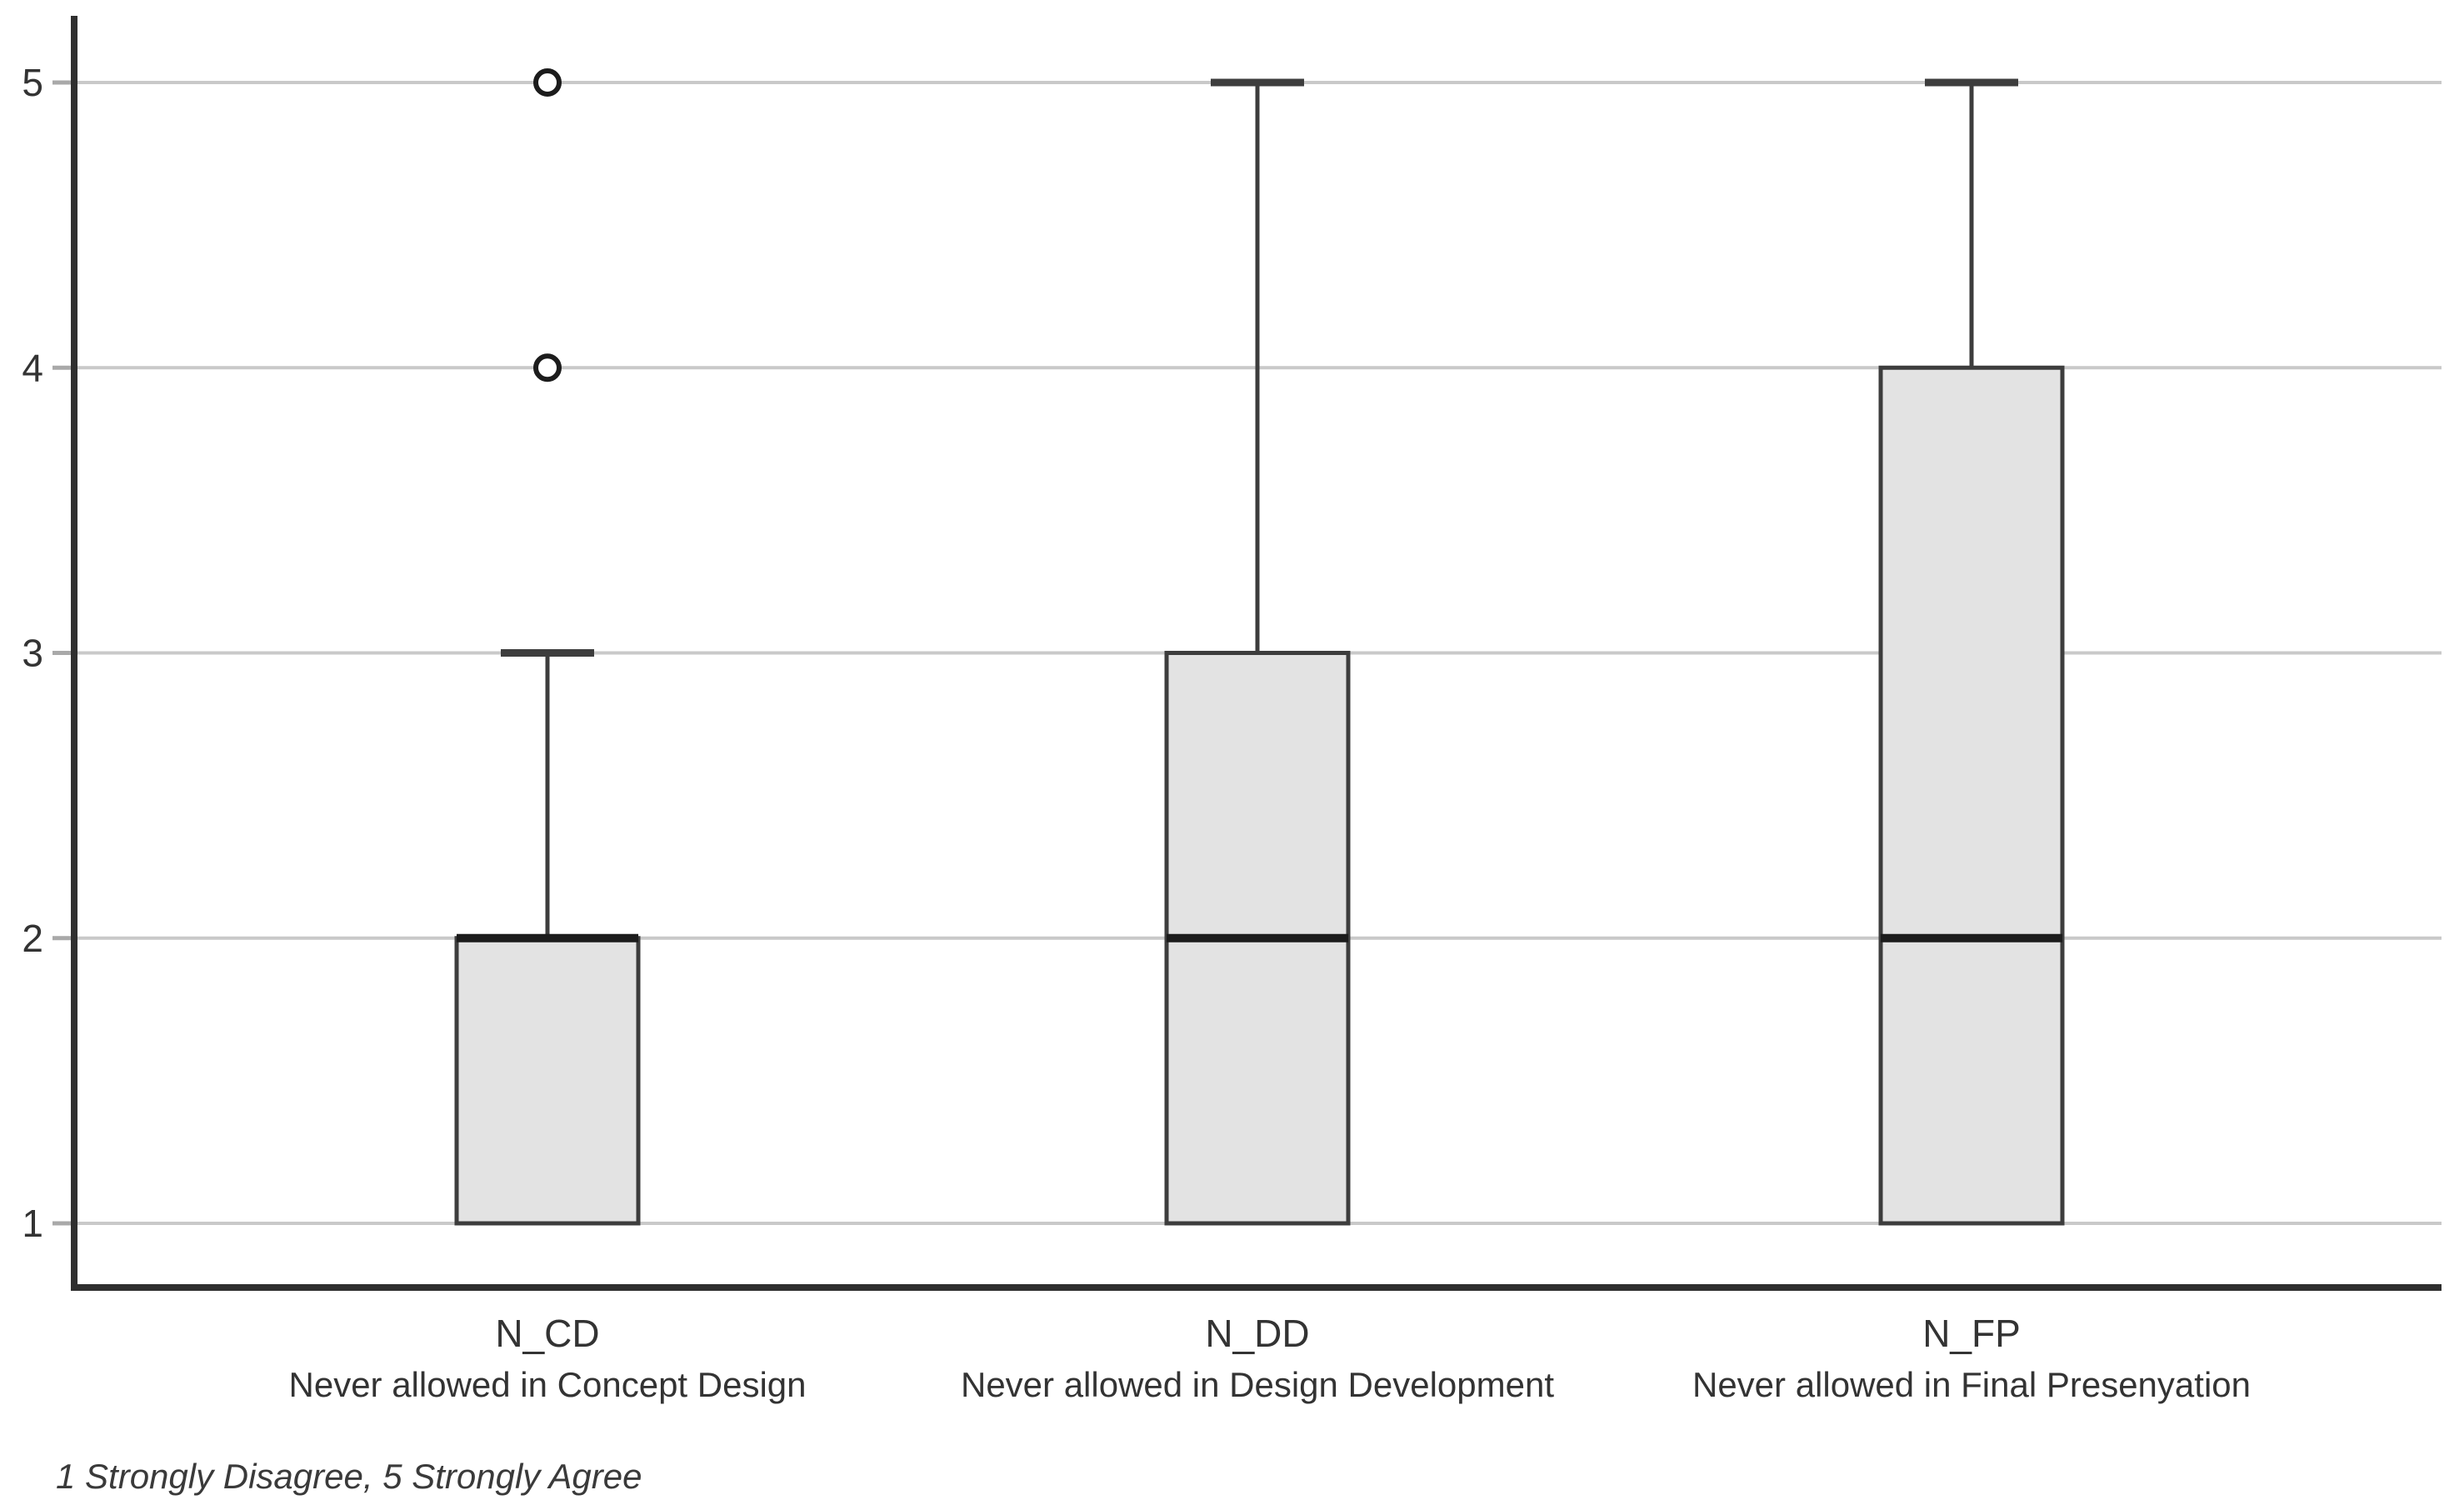 Image resolution: width=2464 pixels, height=1510 pixels. I want to click on category-desc-label: Never allowed in Design Development, so click(1257, 1384).